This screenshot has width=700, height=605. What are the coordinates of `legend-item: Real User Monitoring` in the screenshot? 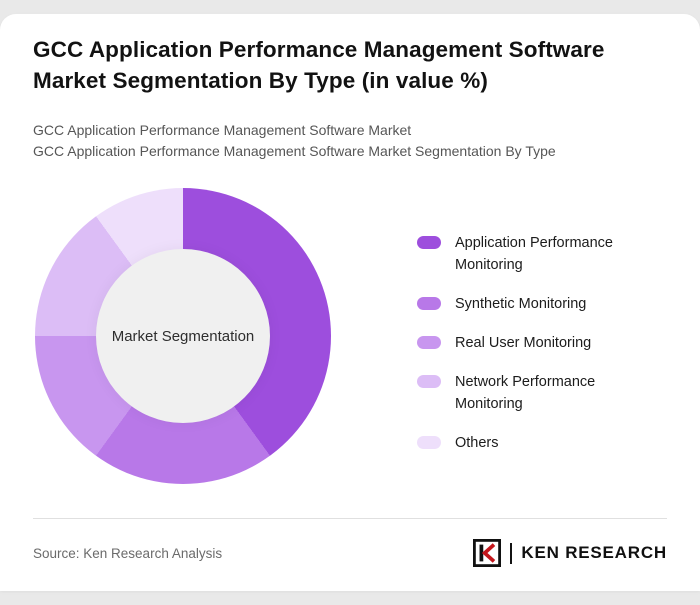 It's located at (531, 343).